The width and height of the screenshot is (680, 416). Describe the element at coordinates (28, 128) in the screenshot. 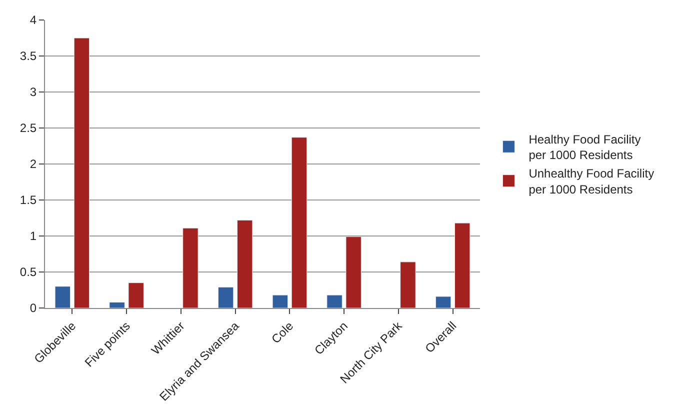

I see `y-tick-label: 2.5` at that location.